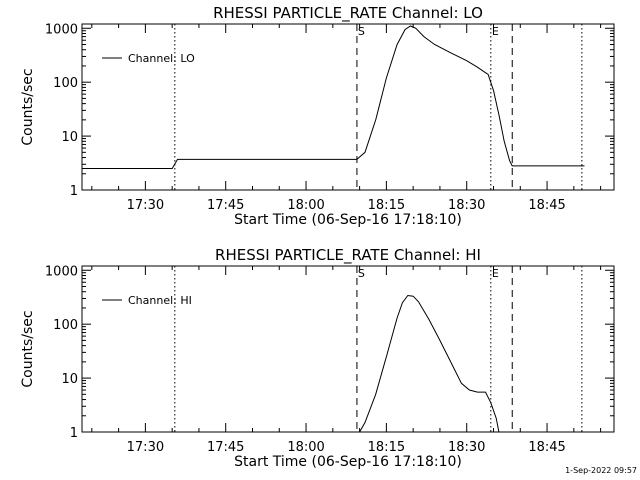  What do you see at coordinates (348, 13) in the screenshot?
I see `chart-title: RHESSI PARTICLE_RATE Channel: LO` at bounding box center [348, 13].